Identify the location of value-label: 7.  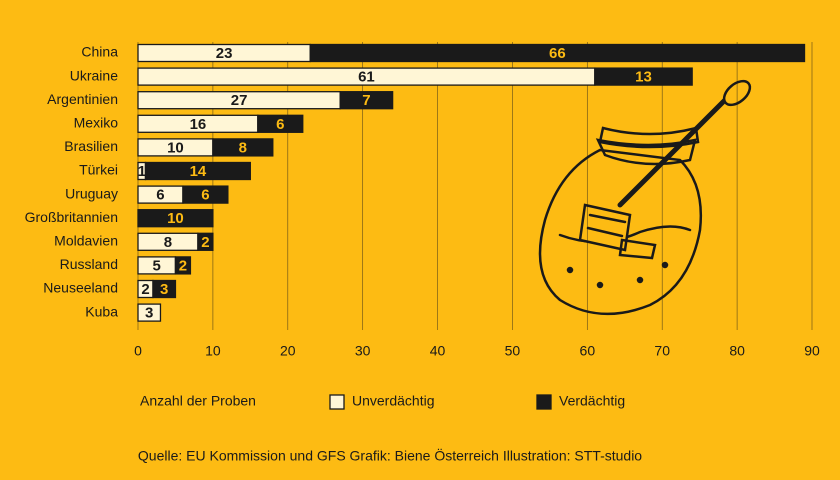
(366, 100).